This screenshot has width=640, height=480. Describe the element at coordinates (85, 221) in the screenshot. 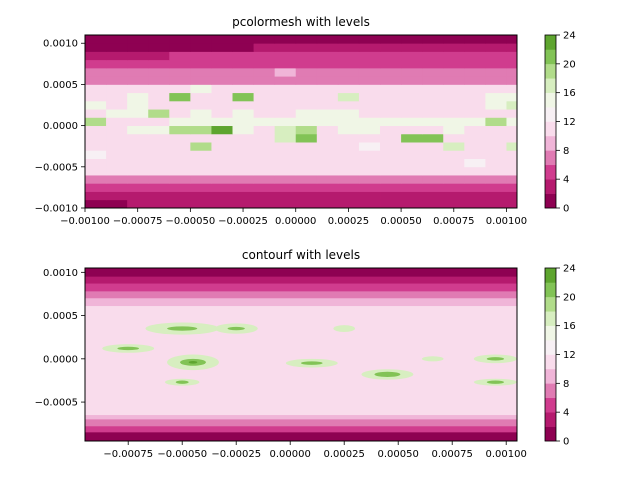

I see `x-tick-label: −0.00100` at that location.